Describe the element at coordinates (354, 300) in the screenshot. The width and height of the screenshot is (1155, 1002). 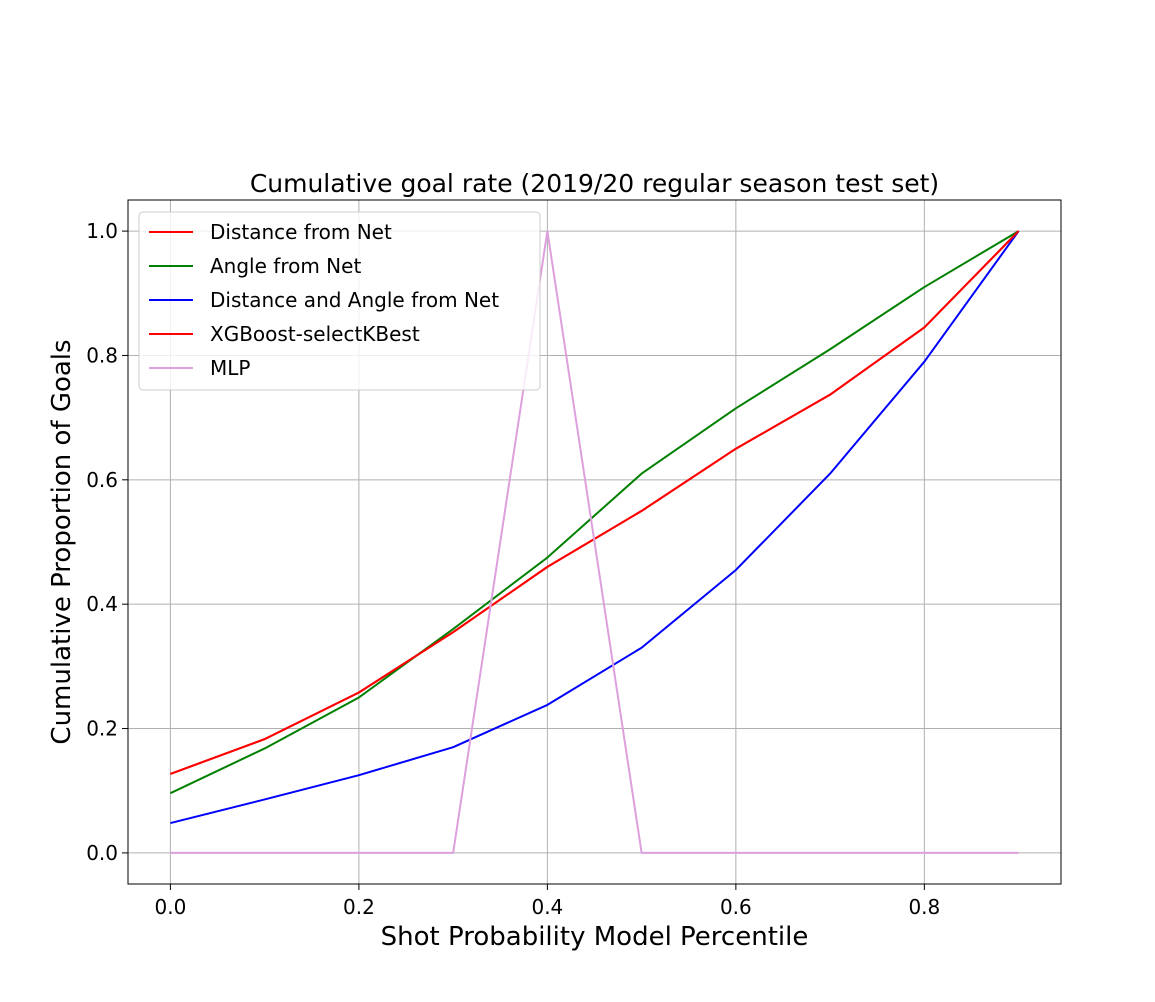
I see `legend-label: Distance and Angle from Net` at that location.